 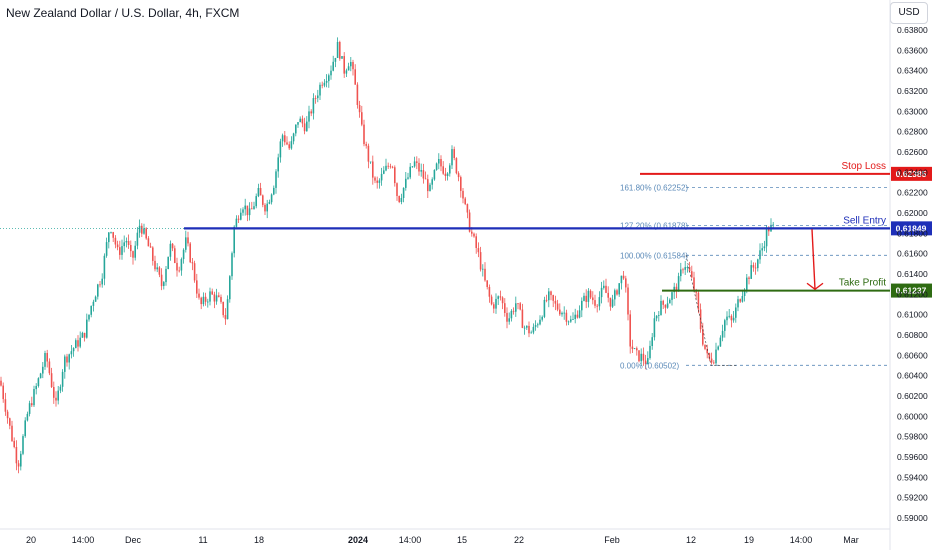 I want to click on price-tick: 0.61000, so click(x=912, y=315).